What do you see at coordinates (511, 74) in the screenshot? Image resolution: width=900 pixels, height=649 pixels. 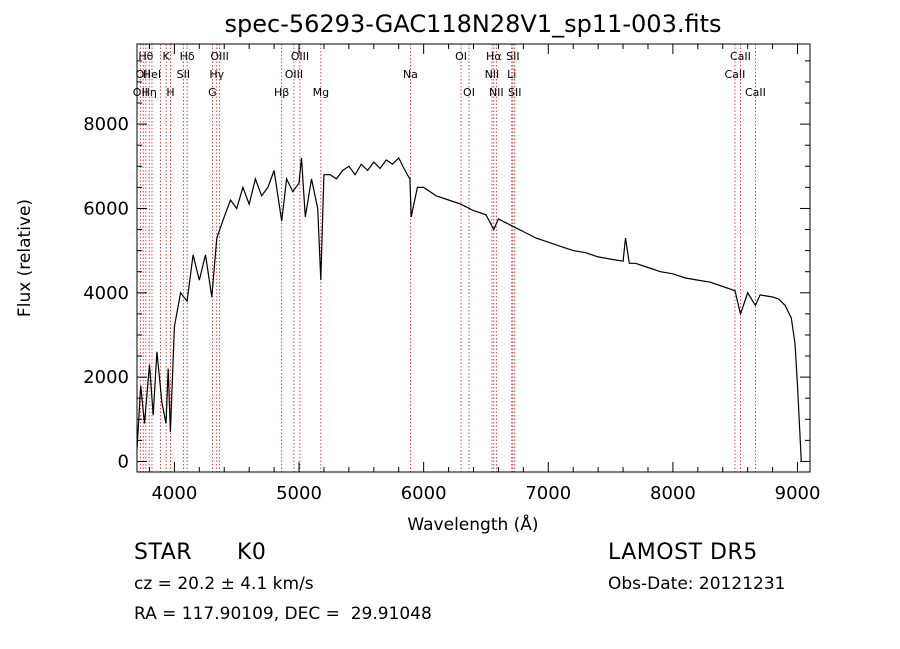 I see `line-label-23: Li` at bounding box center [511, 74].